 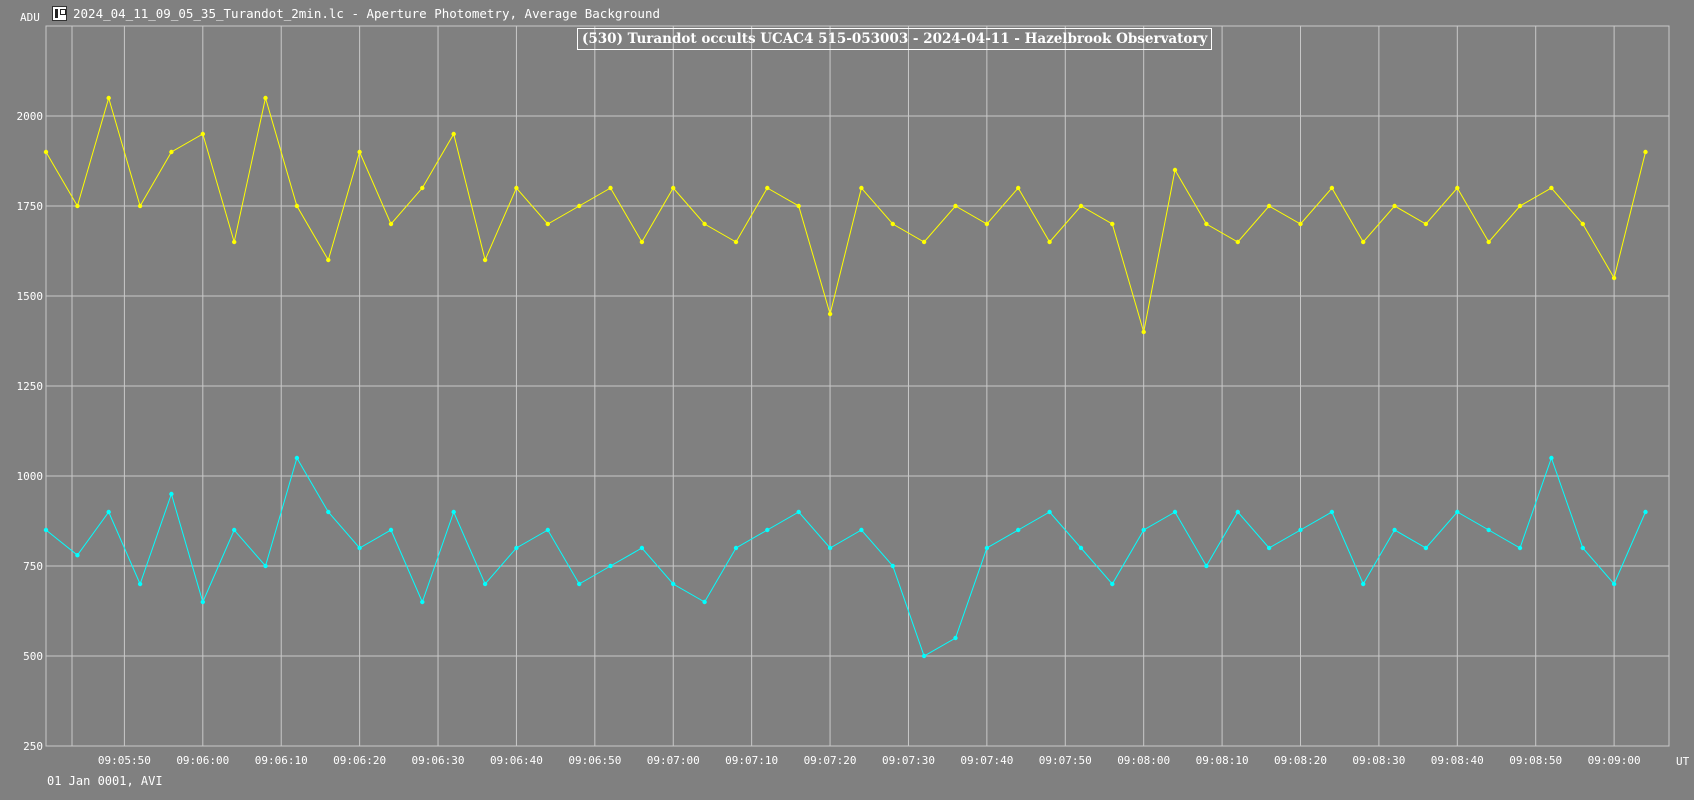 I want to click on x-tick-label: 09:07:30, so click(x=908, y=760).